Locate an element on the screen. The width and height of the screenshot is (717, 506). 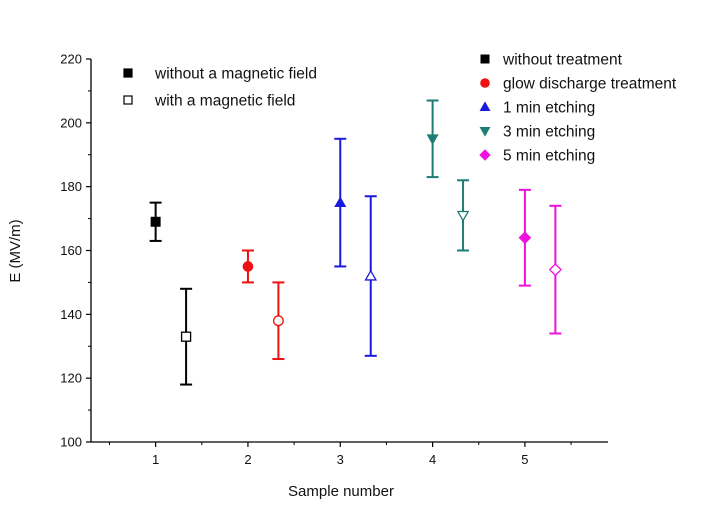
y-axis-title: E (MV/m) is located at coordinates (15, 250).